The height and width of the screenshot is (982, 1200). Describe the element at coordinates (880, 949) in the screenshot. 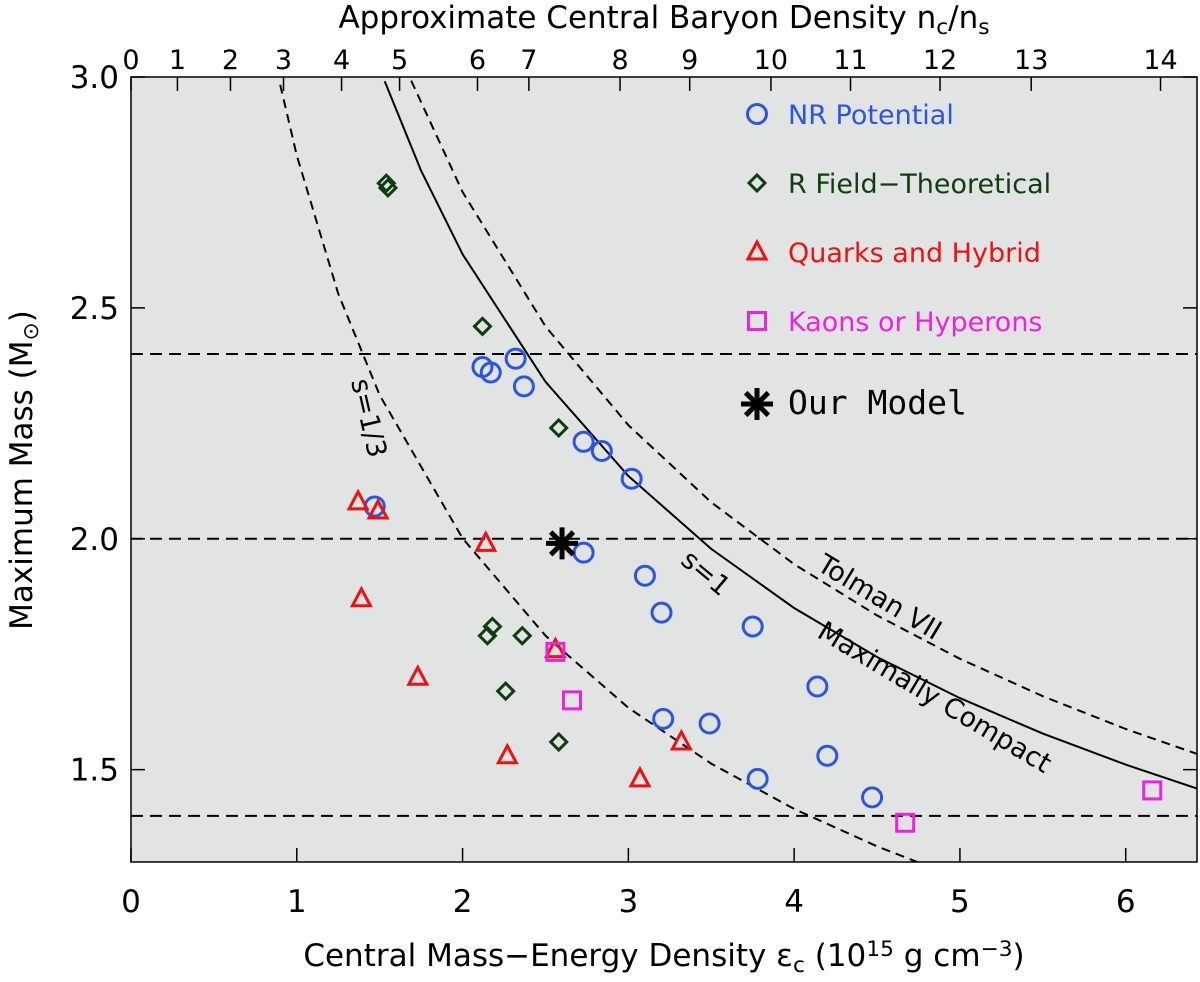

I see `x-axis-title-part: 15` at that location.